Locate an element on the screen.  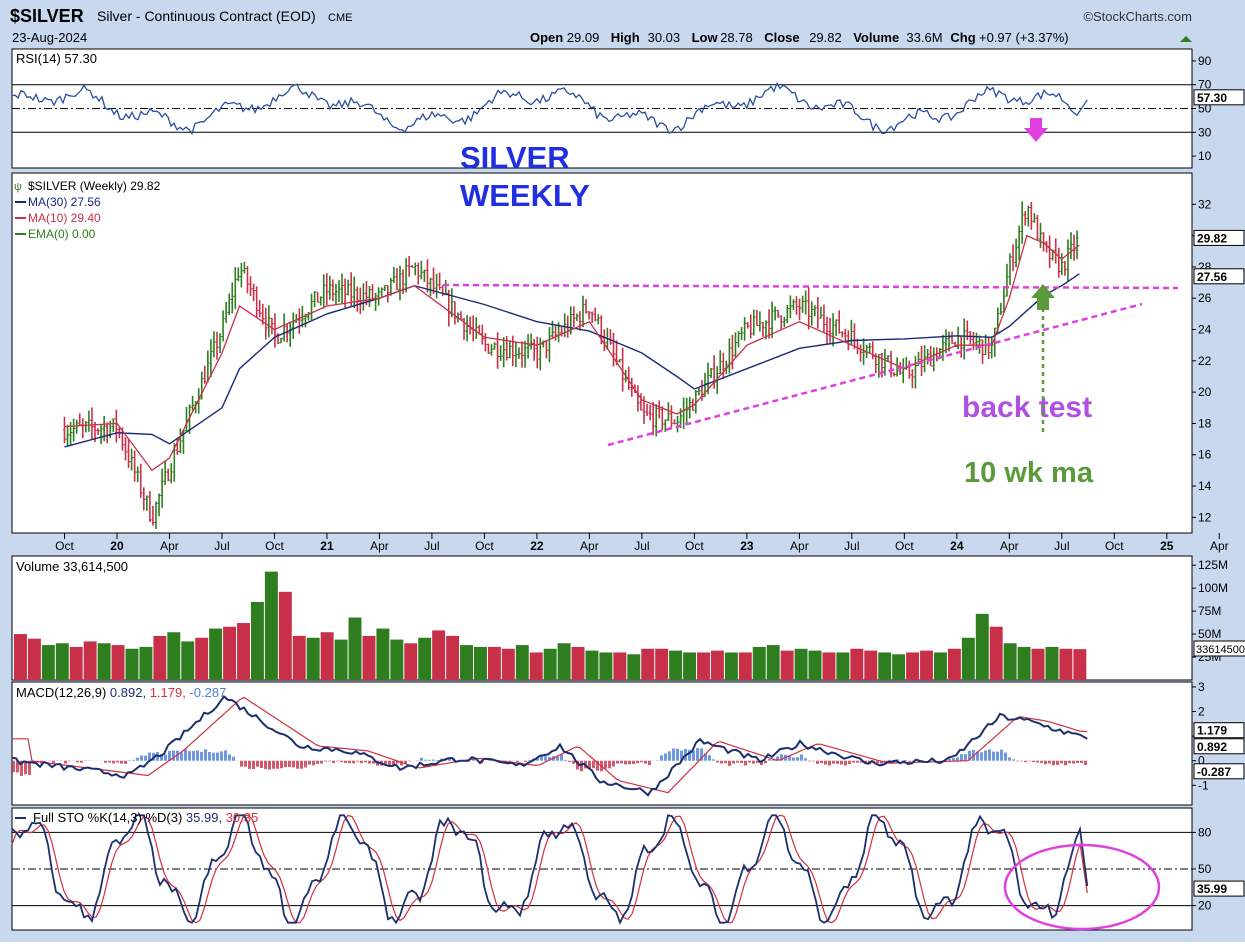
ma30-price-label: 27.56 is located at coordinates (1212, 277).